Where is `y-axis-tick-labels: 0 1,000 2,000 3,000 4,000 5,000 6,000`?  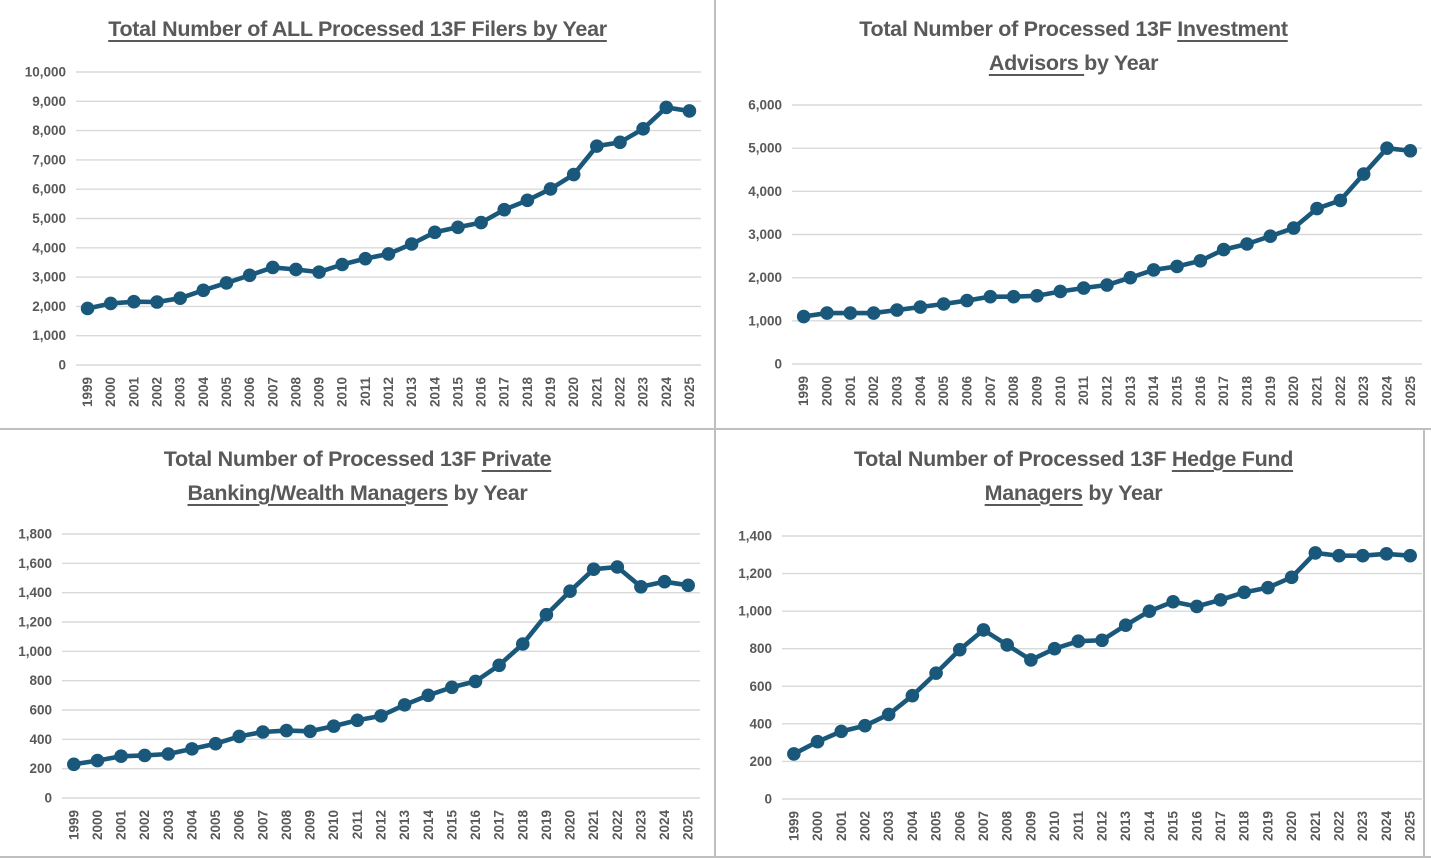 y-axis-tick-labels: 0 1,000 2,000 3,000 4,000 5,000 6,000 is located at coordinates (765, 235).